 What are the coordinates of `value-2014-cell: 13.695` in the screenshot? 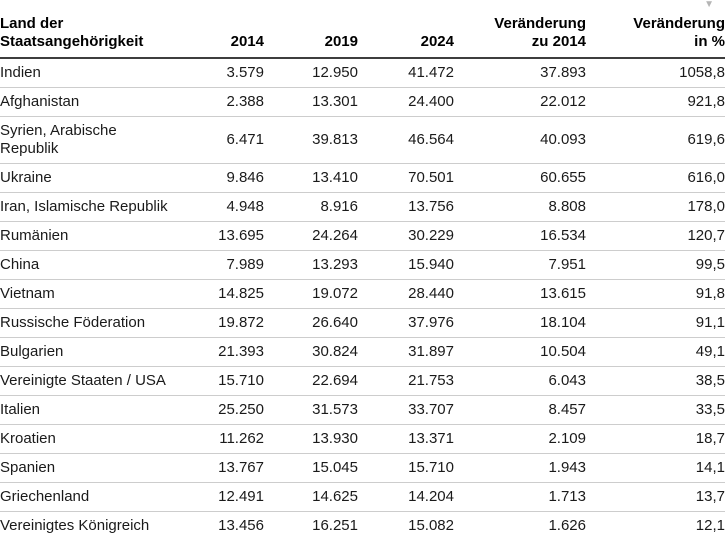 It's located at (232, 236).